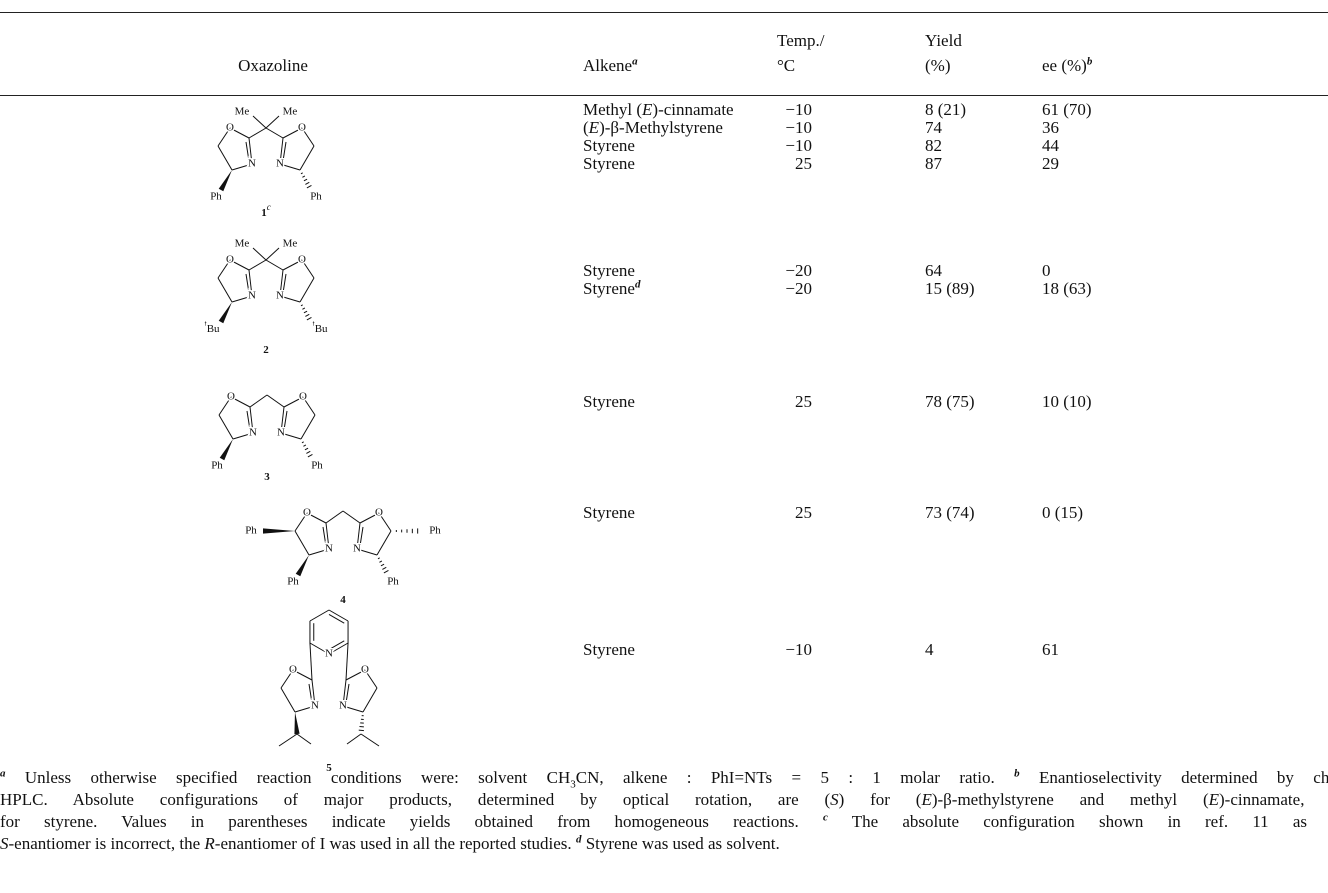  What do you see at coordinates (573, 784) in the screenshot?
I see `text-segment: 3` at bounding box center [573, 784].